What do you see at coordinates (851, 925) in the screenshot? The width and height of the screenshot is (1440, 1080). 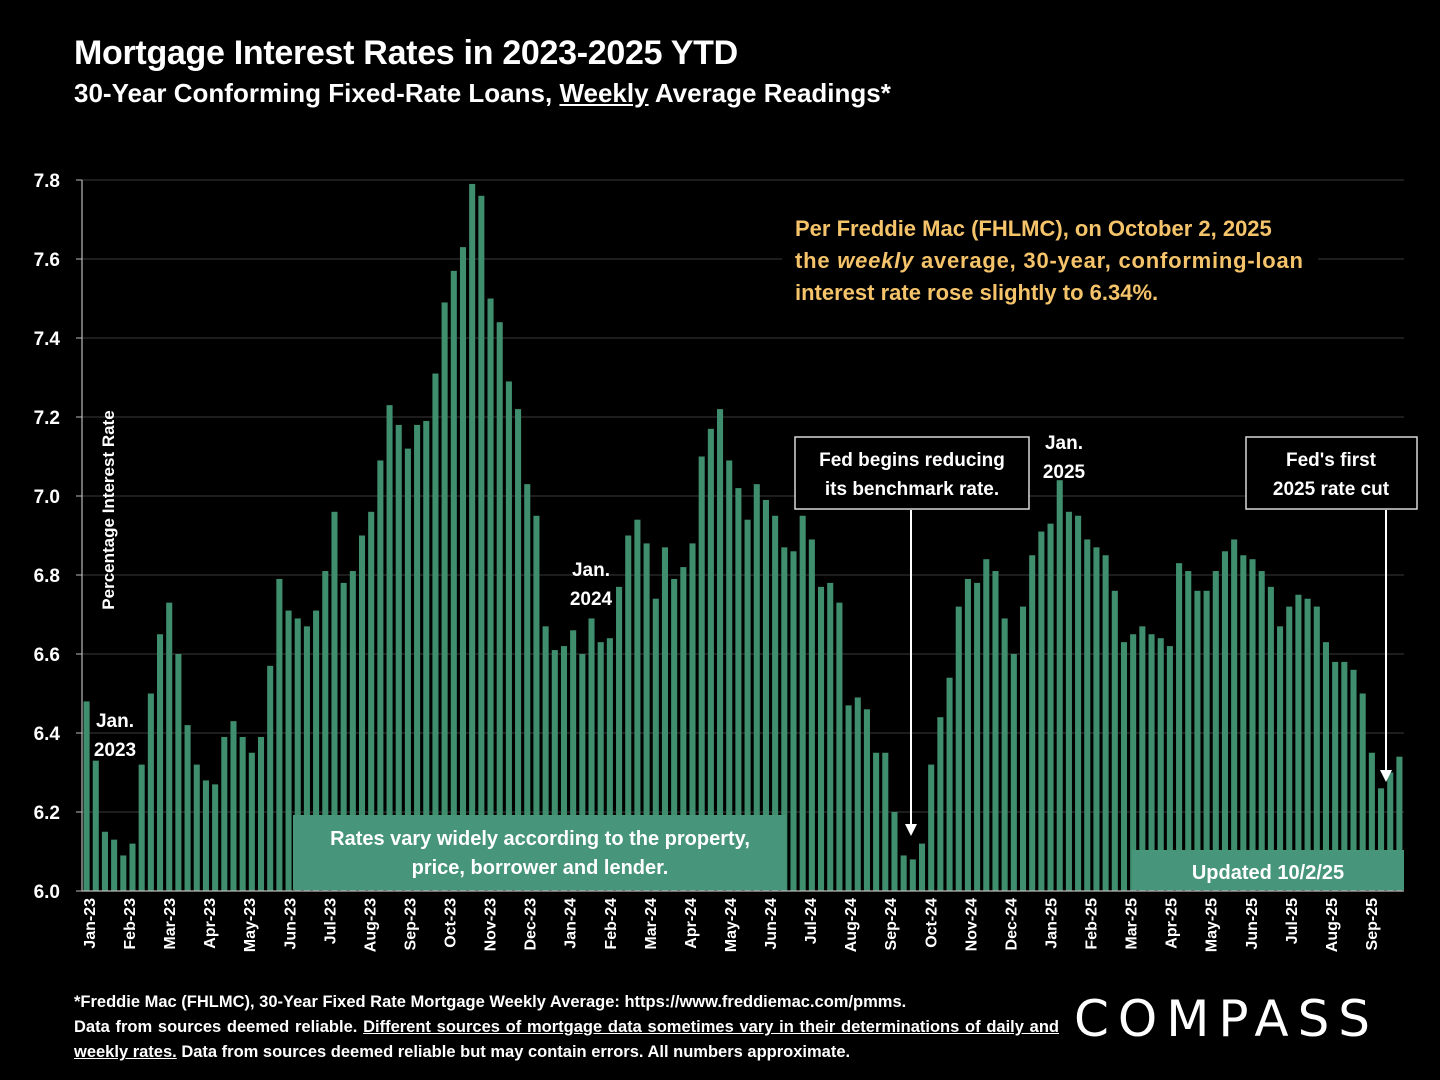 I see `x-tick-label: Aug-24` at bounding box center [851, 925].